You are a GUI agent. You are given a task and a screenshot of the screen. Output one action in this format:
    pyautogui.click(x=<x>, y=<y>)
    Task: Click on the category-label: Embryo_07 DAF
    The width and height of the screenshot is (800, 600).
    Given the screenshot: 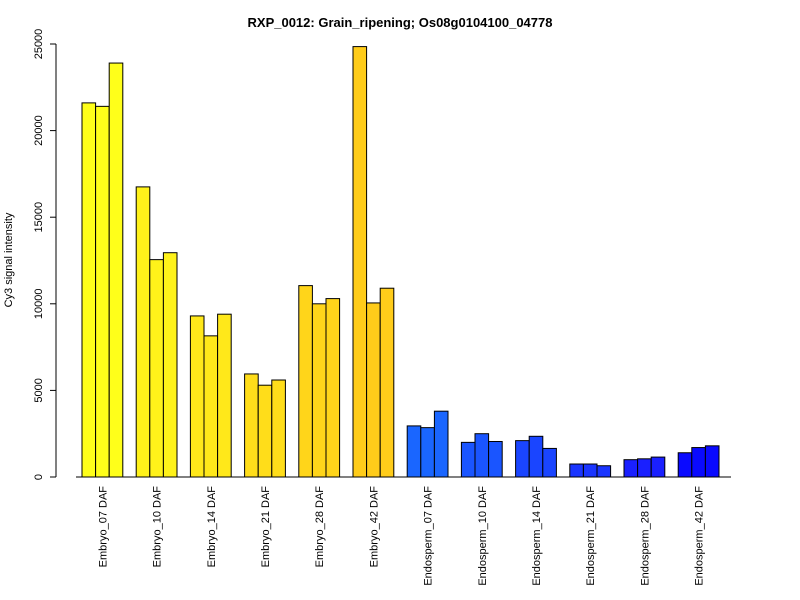 What is the action you would take?
    pyautogui.click(x=103, y=527)
    